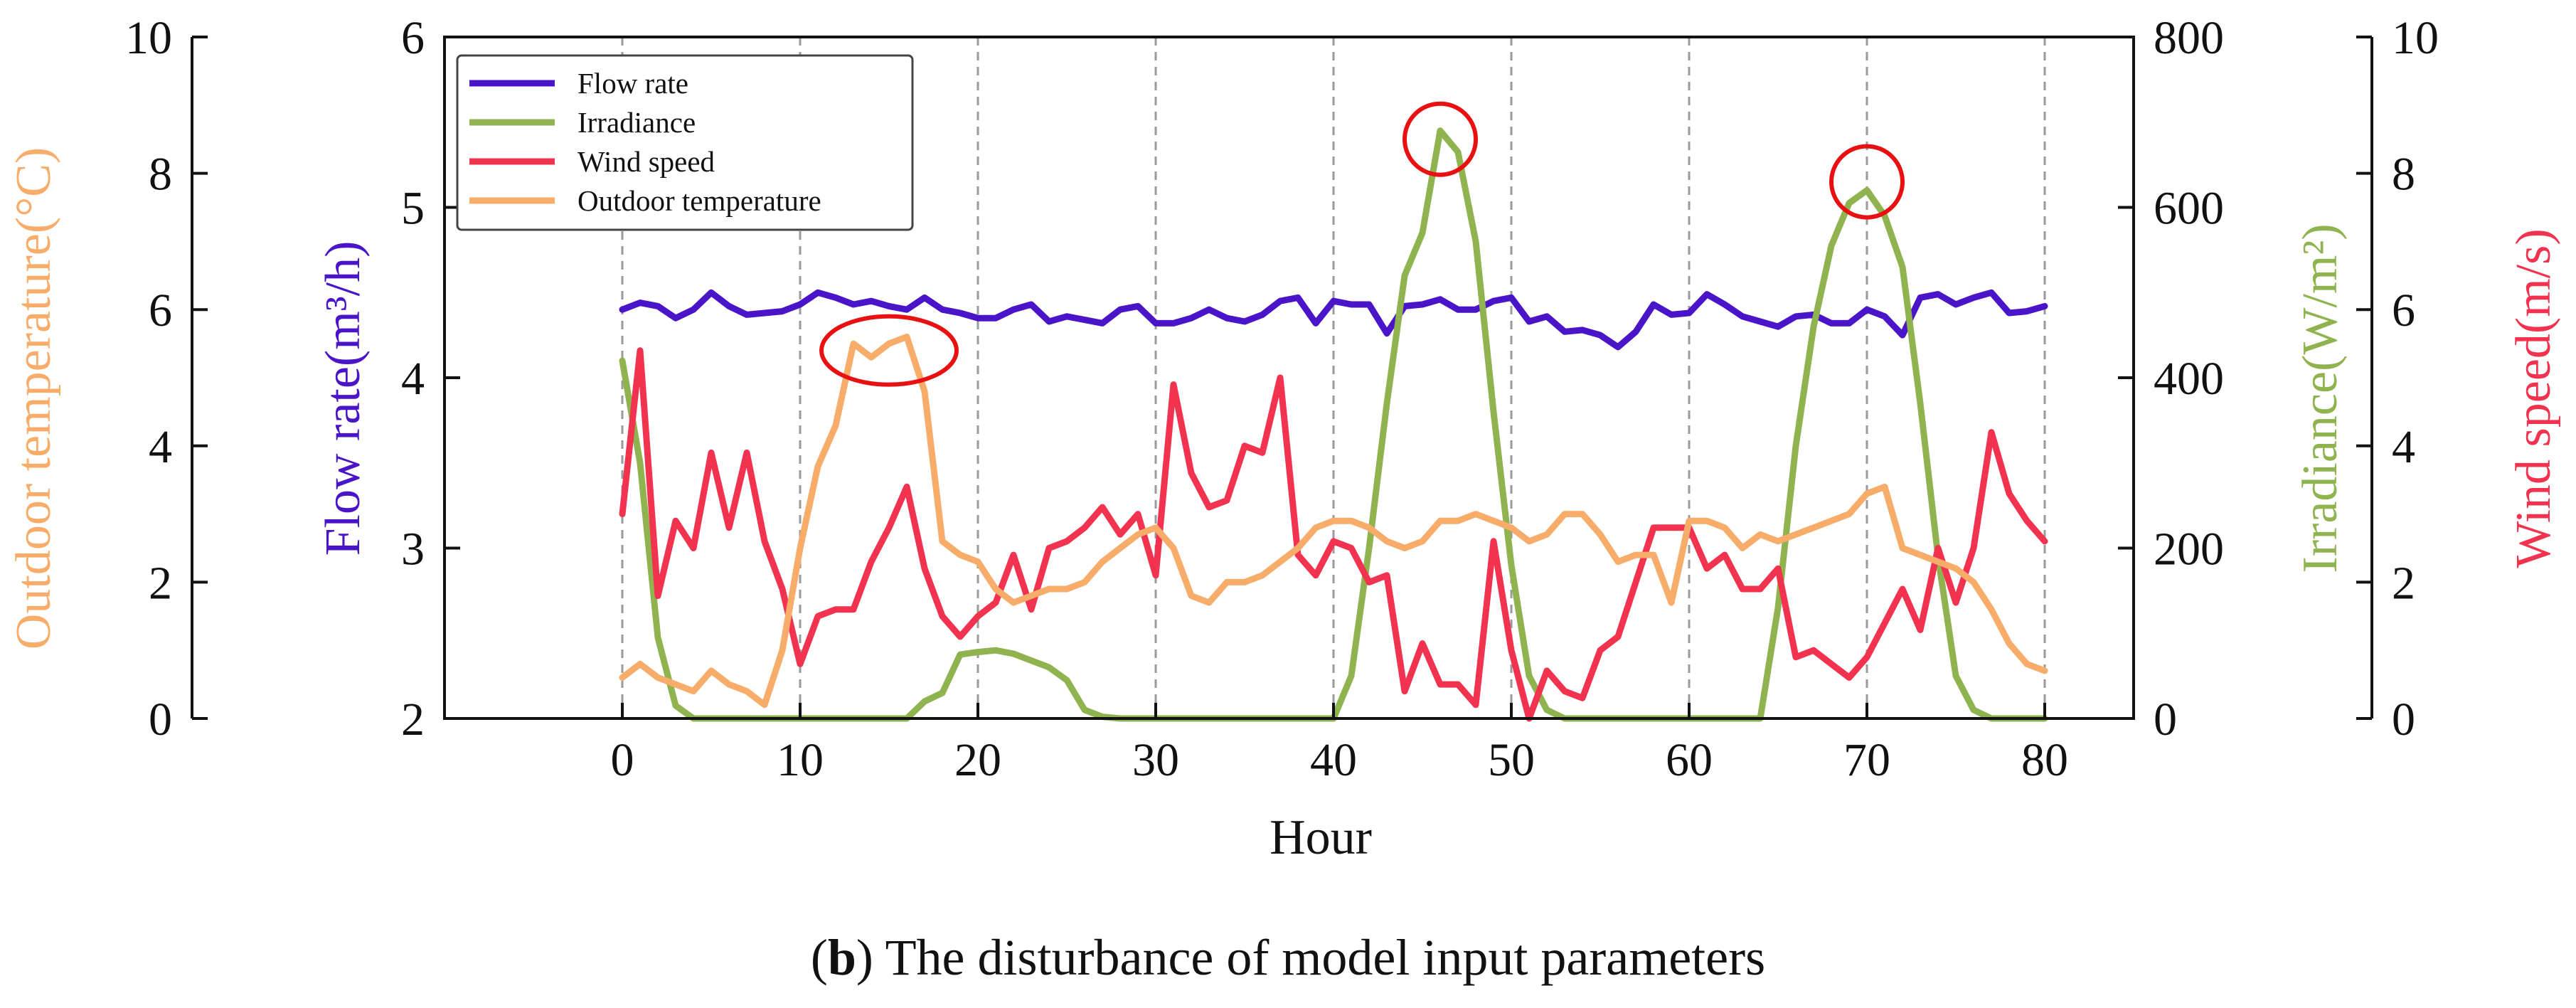 The width and height of the screenshot is (2576, 1008). Describe the element at coordinates (160, 720) in the screenshot. I see `temperature-tick-label-0: 0` at that location.